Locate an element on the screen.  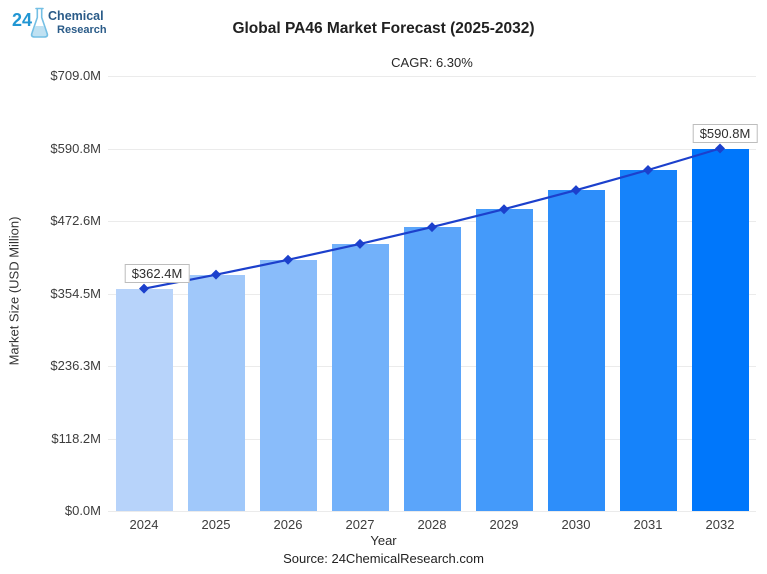
logo-24-text: 24 is located at coordinates (22, 20).